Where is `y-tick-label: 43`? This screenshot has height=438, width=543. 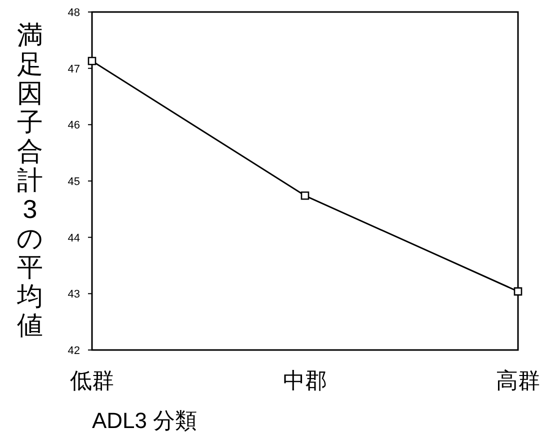
y-tick-label: 43 is located at coordinates (74, 294).